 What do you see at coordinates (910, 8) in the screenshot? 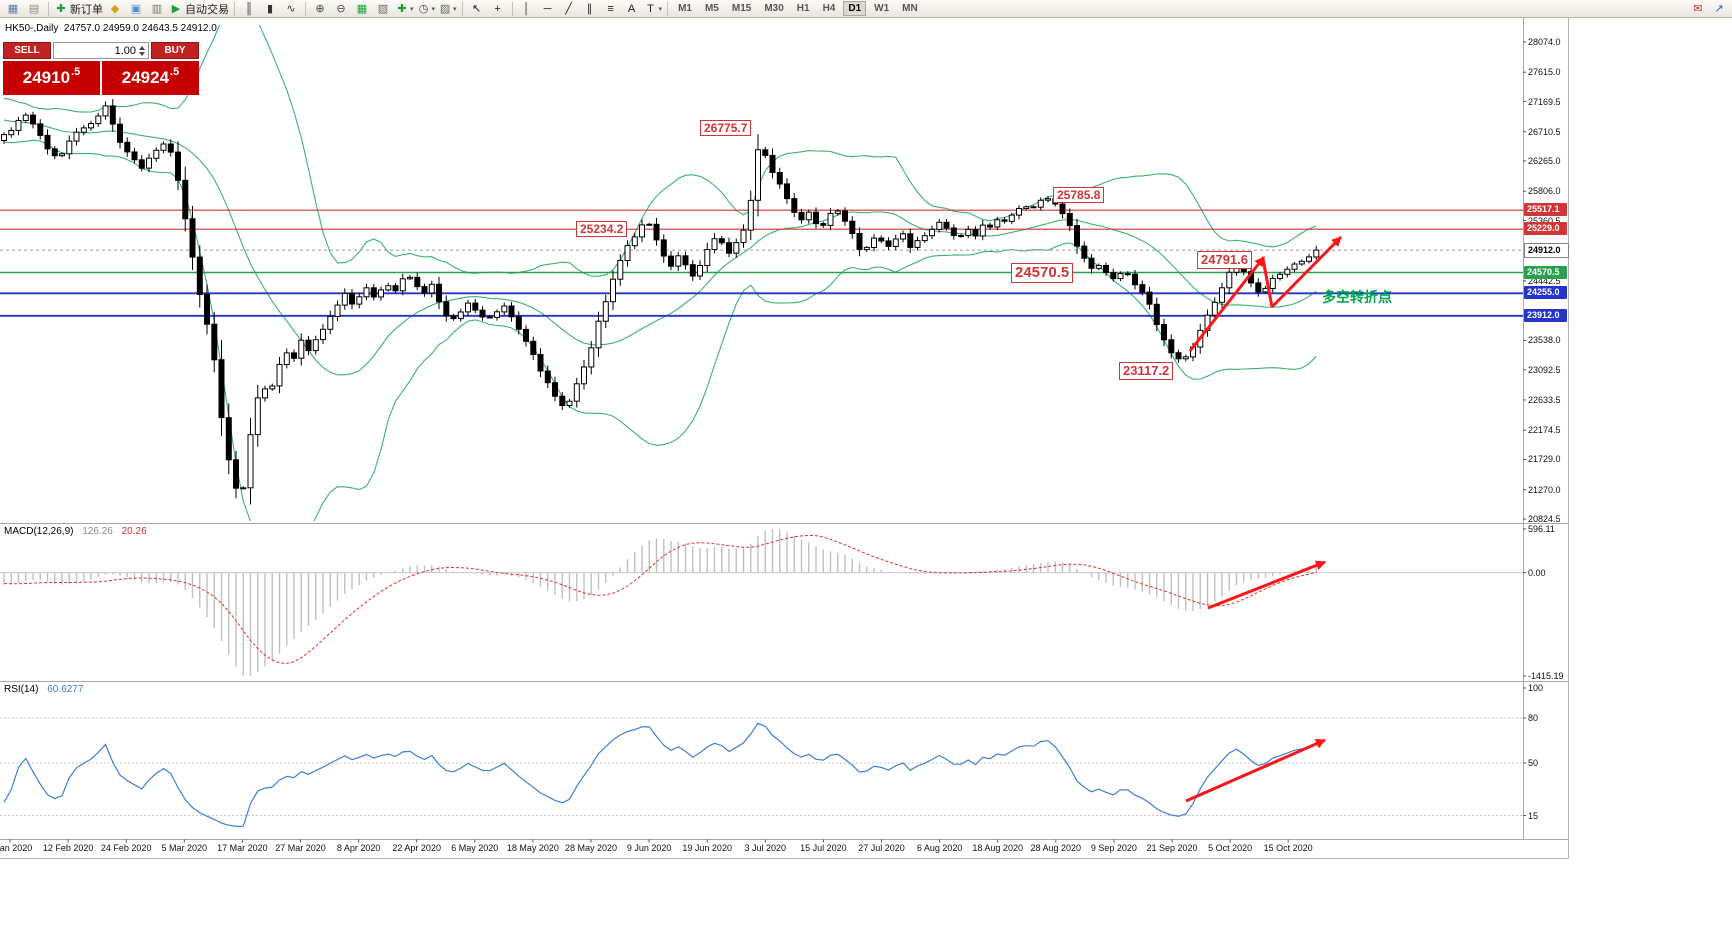
I see `timeframe-button-mn: MN` at bounding box center [910, 8].